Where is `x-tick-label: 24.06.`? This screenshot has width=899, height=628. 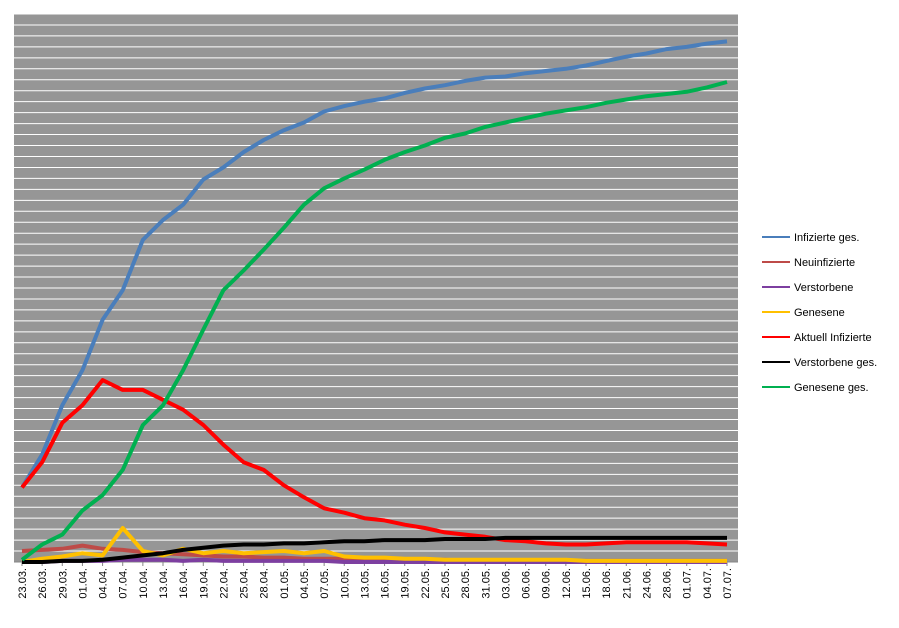 x-tick-label: 24.06. is located at coordinates (647, 583).